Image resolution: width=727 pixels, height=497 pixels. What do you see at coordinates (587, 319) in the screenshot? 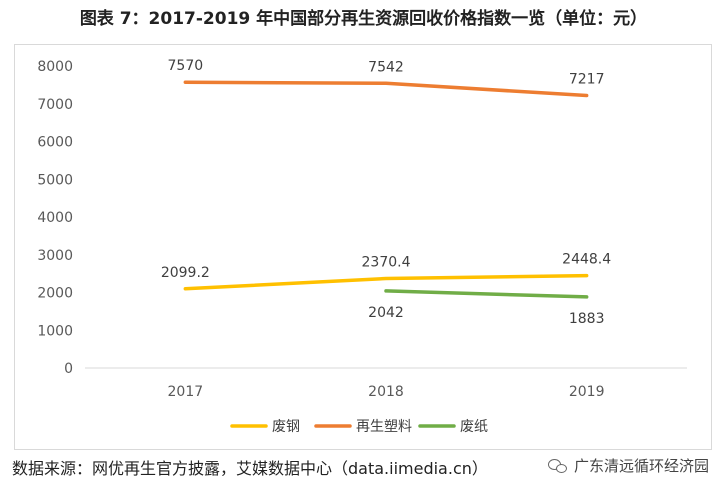
I see `data-label: 1883` at bounding box center [587, 319].